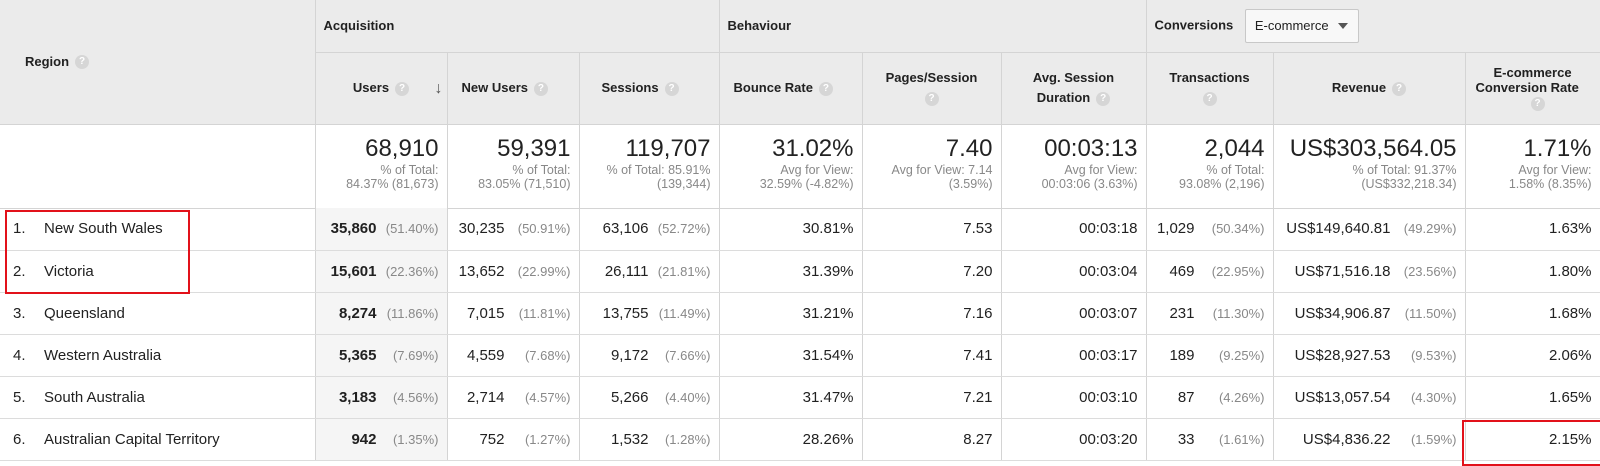 The width and height of the screenshot is (1600, 466). I want to click on totals-bounce-sub1: Avg for View:, so click(791, 170).